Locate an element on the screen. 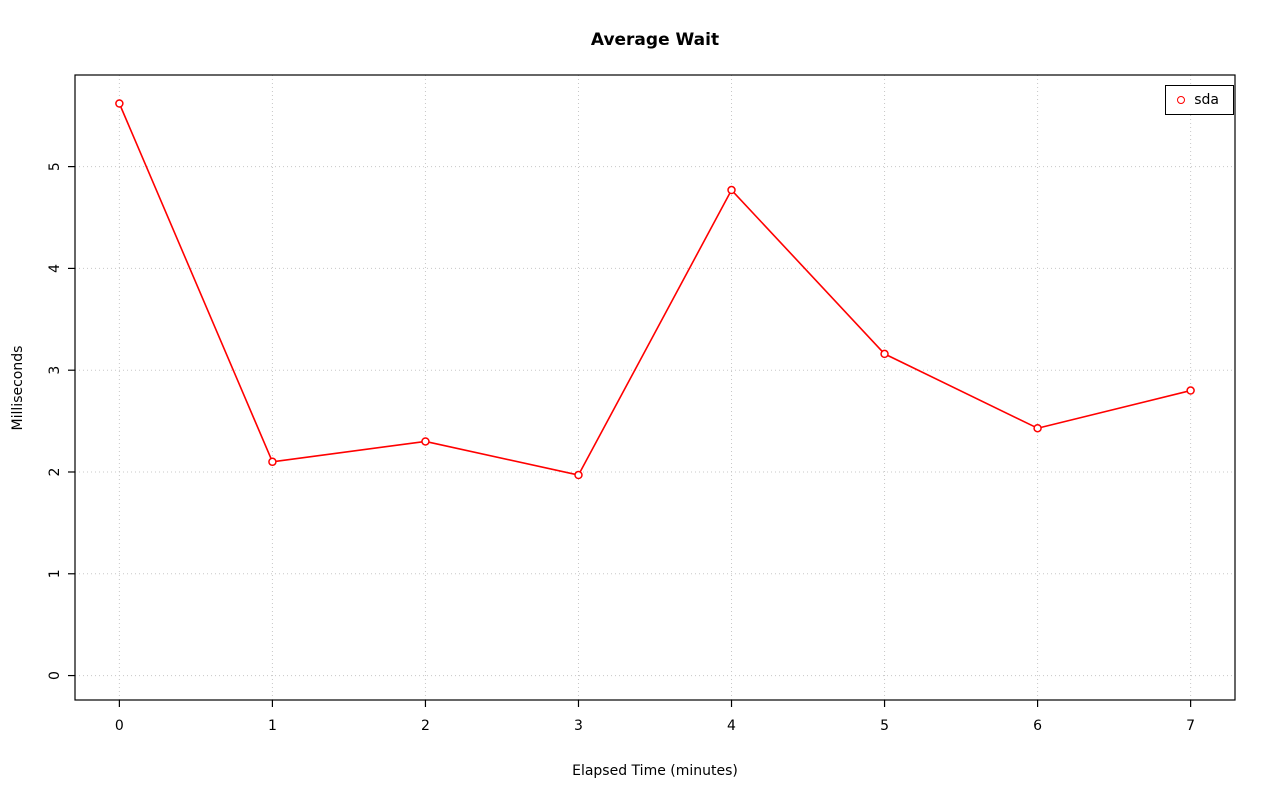 The width and height of the screenshot is (1280, 801). y-tick-label: 1 is located at coordinates (55, 573).